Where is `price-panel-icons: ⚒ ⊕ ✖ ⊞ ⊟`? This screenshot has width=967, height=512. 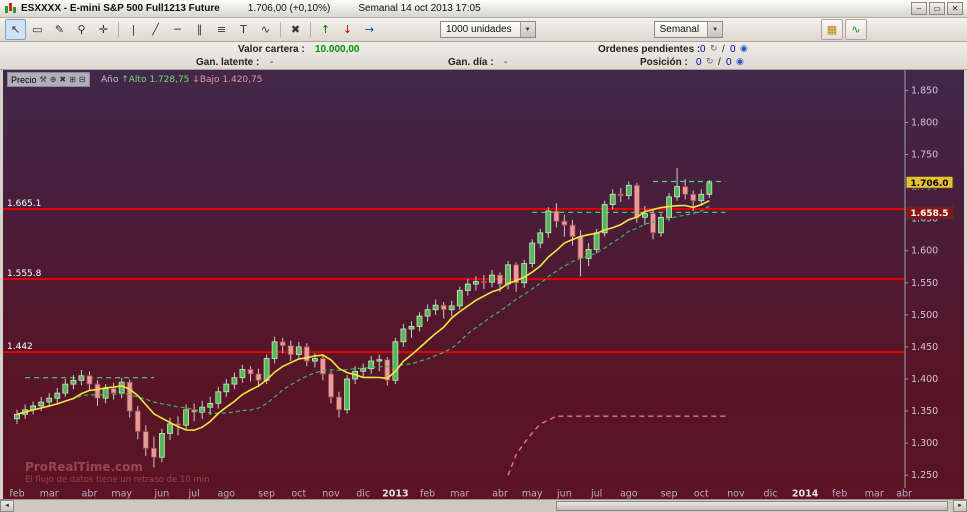 price-panel-icons: ⚒ ⊕ ✖ ⊞ ⊟ is located at coordinates (63, 79).